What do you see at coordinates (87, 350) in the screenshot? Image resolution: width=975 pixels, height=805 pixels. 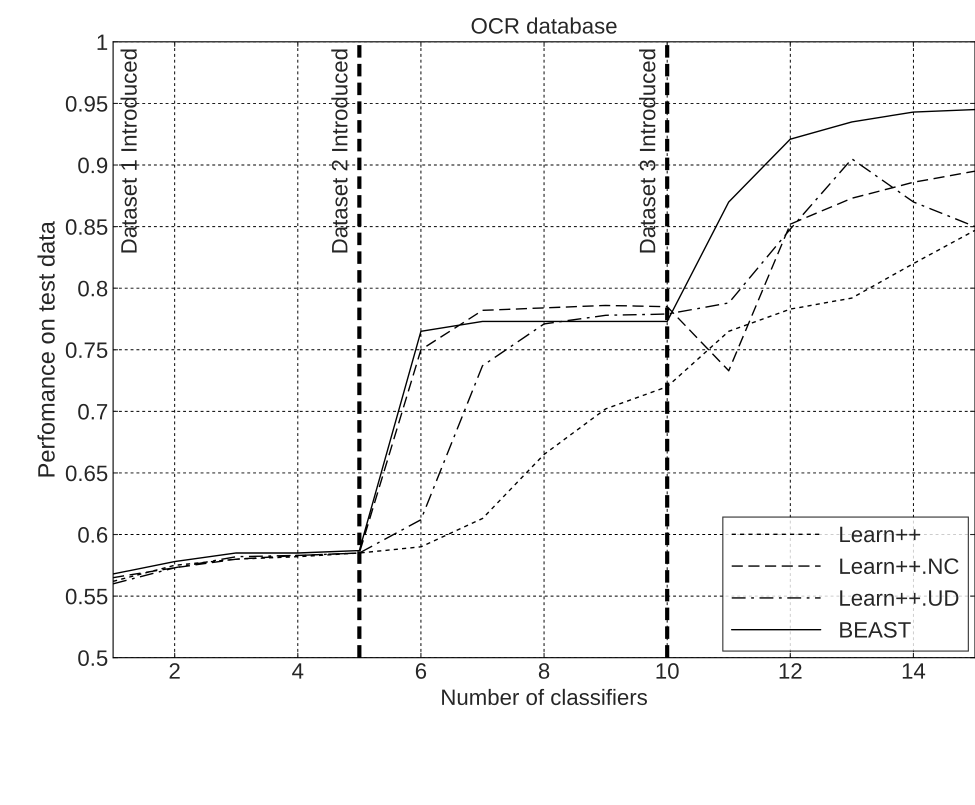 I see `y-tick-label: 0.75` at bounding box center [87, 350].